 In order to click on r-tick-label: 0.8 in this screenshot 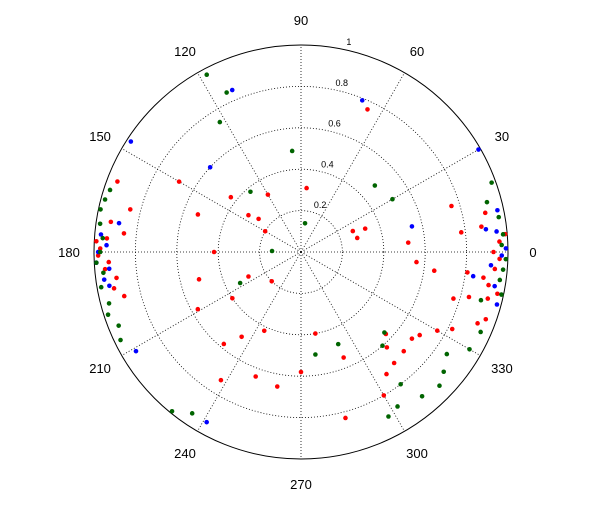, I will do `click(341, 83)`.